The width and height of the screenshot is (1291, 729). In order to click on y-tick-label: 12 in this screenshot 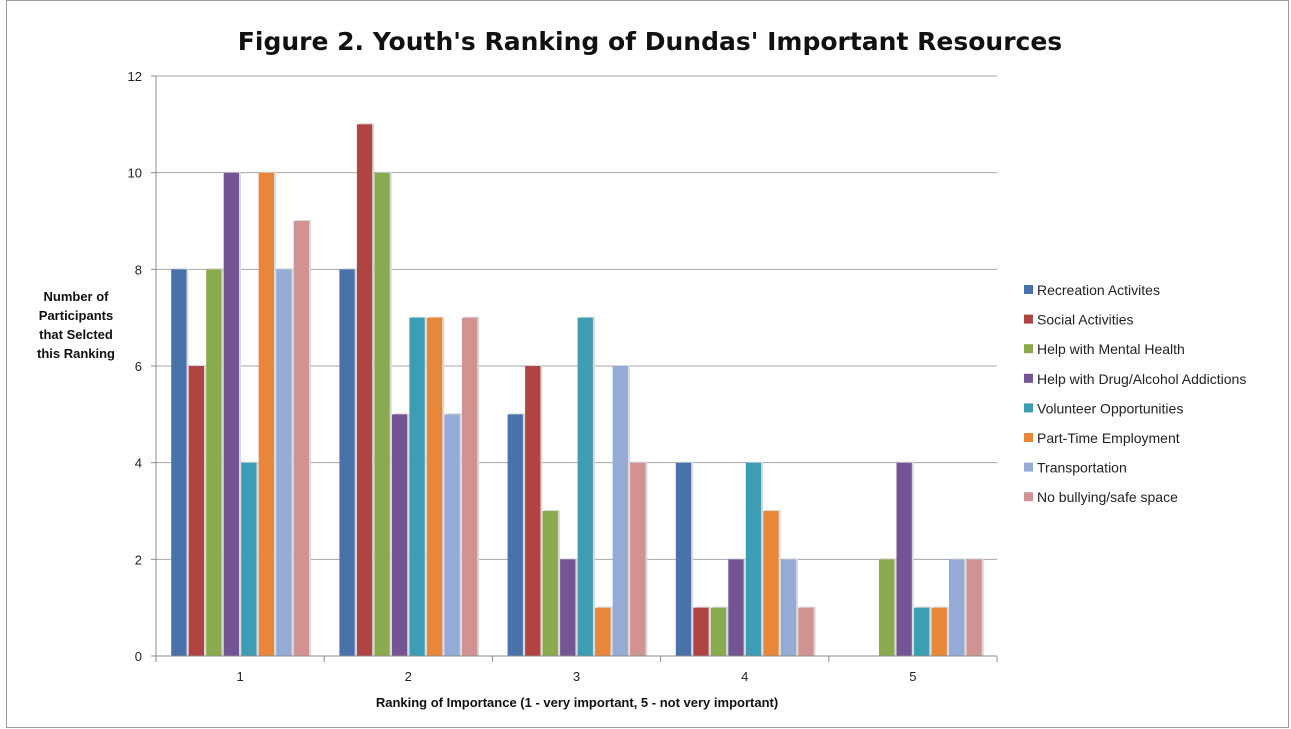, I will do `click(135, 76)`.